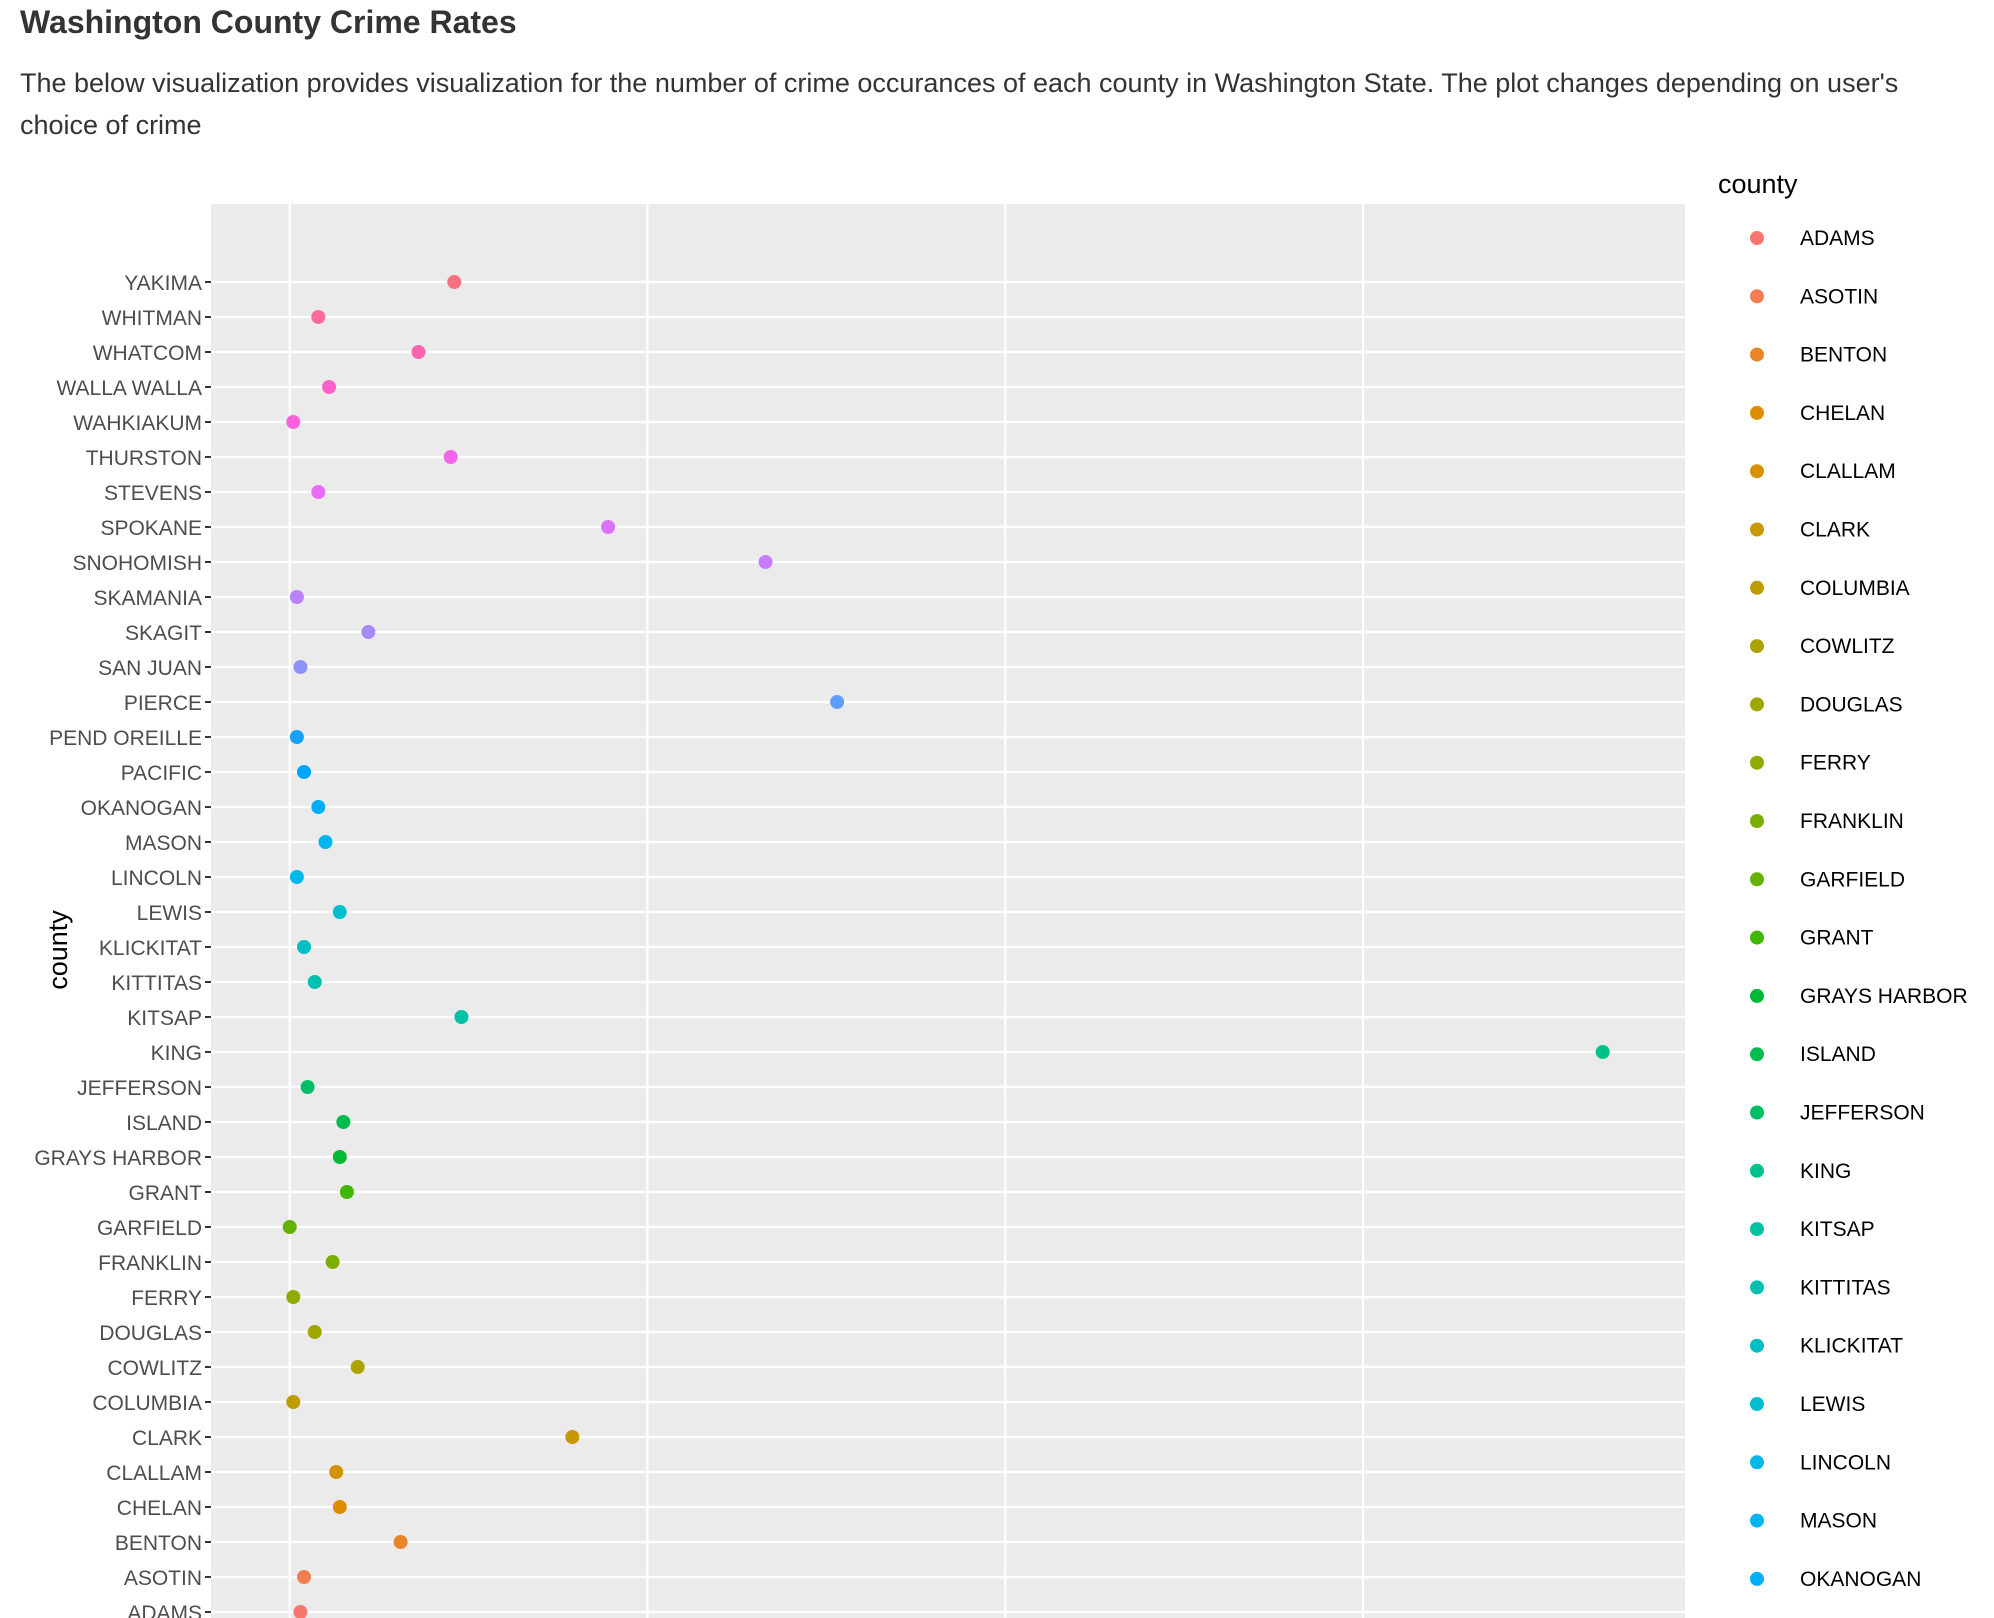 The width and height of the screenshot is (1994, 1618). What do you see at coordinates (163, 1578) in the screenshot?
I see `y-tick-label: ASOTIN` at bounding box center [163, 1578].